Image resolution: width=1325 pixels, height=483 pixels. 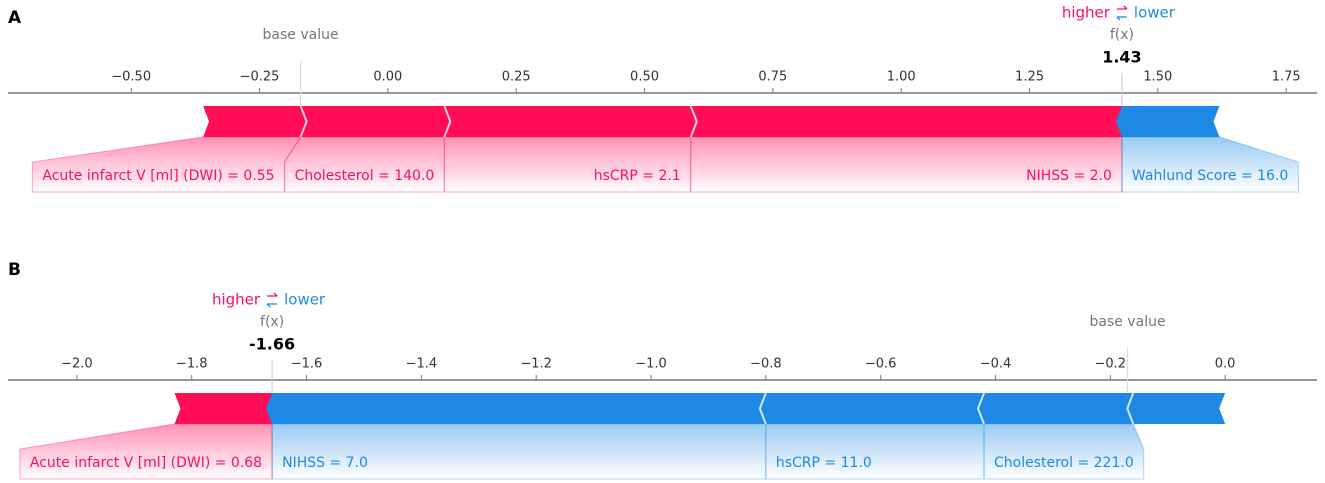 I want to click on x-tick-label: −1.6, so click(x=307, y=364).